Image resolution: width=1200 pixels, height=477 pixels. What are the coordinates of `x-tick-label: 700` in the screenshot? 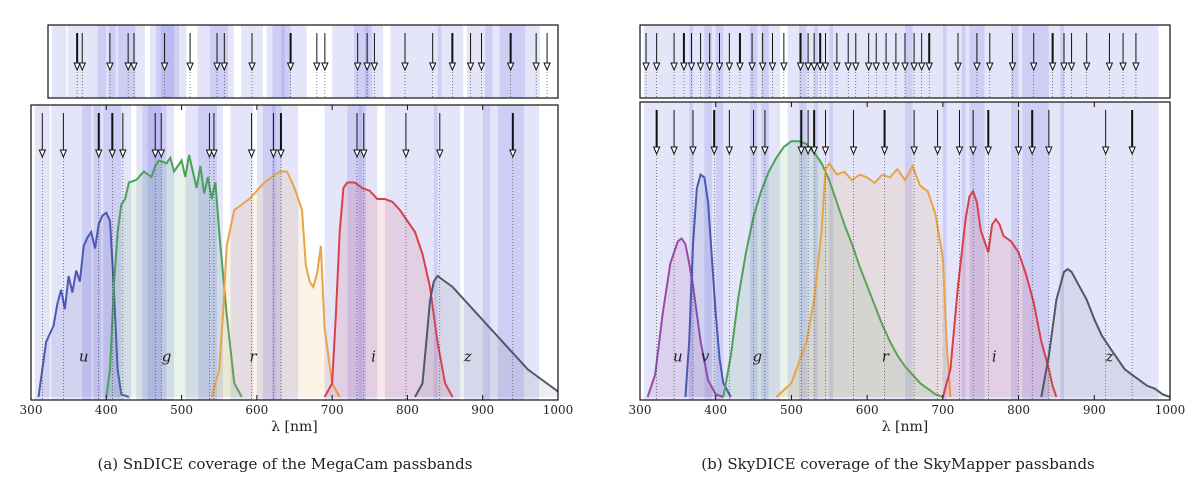 It's located at (942, 410).